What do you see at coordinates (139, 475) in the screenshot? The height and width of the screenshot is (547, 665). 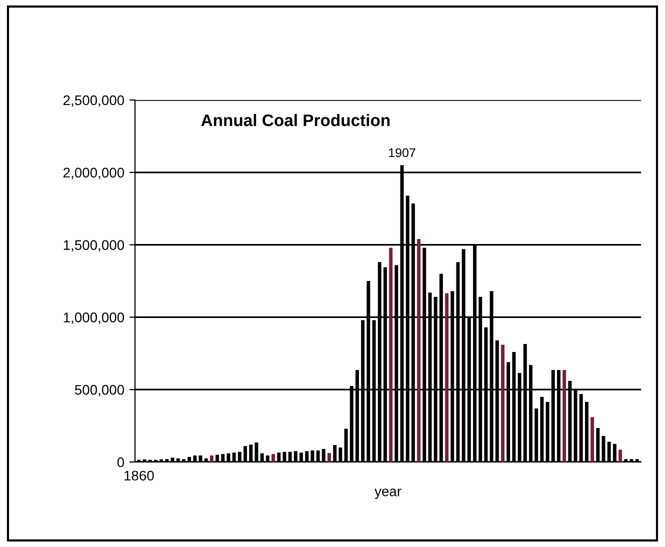 I see `x-tick-label: 1860` at bounding box center [139, 475].